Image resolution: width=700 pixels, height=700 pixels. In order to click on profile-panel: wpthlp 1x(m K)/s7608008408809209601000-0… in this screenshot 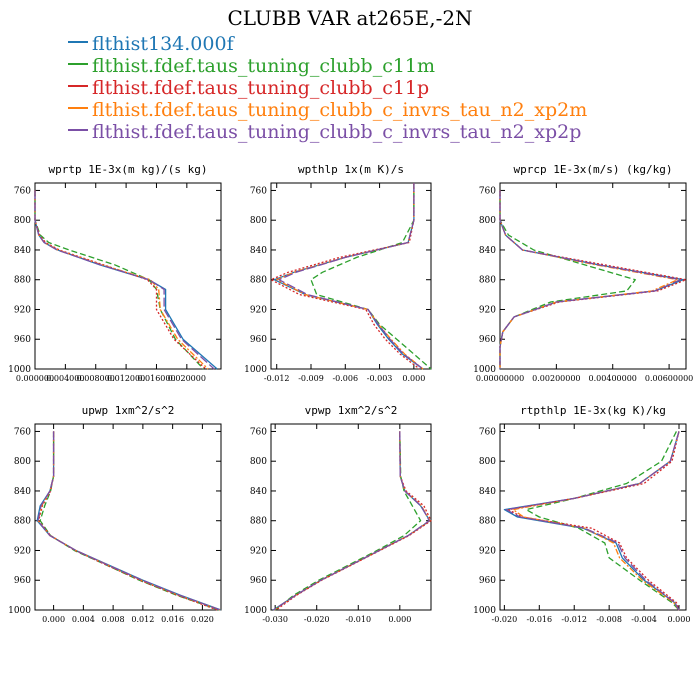, I will do `click(338, 273)`.